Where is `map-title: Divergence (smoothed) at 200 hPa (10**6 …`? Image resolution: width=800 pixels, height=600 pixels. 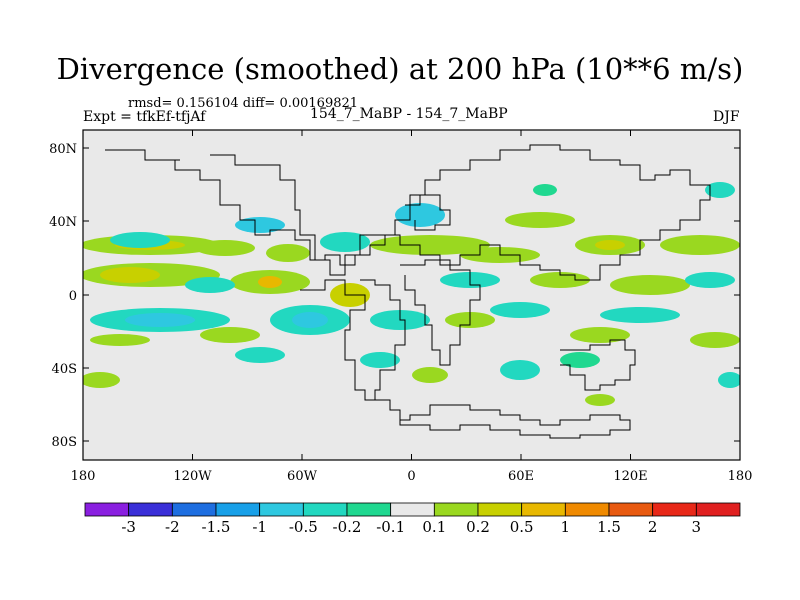
map-title: Divergence (smoothed) at 200 hPa (10**6 … is located at coordinates (400, 69).